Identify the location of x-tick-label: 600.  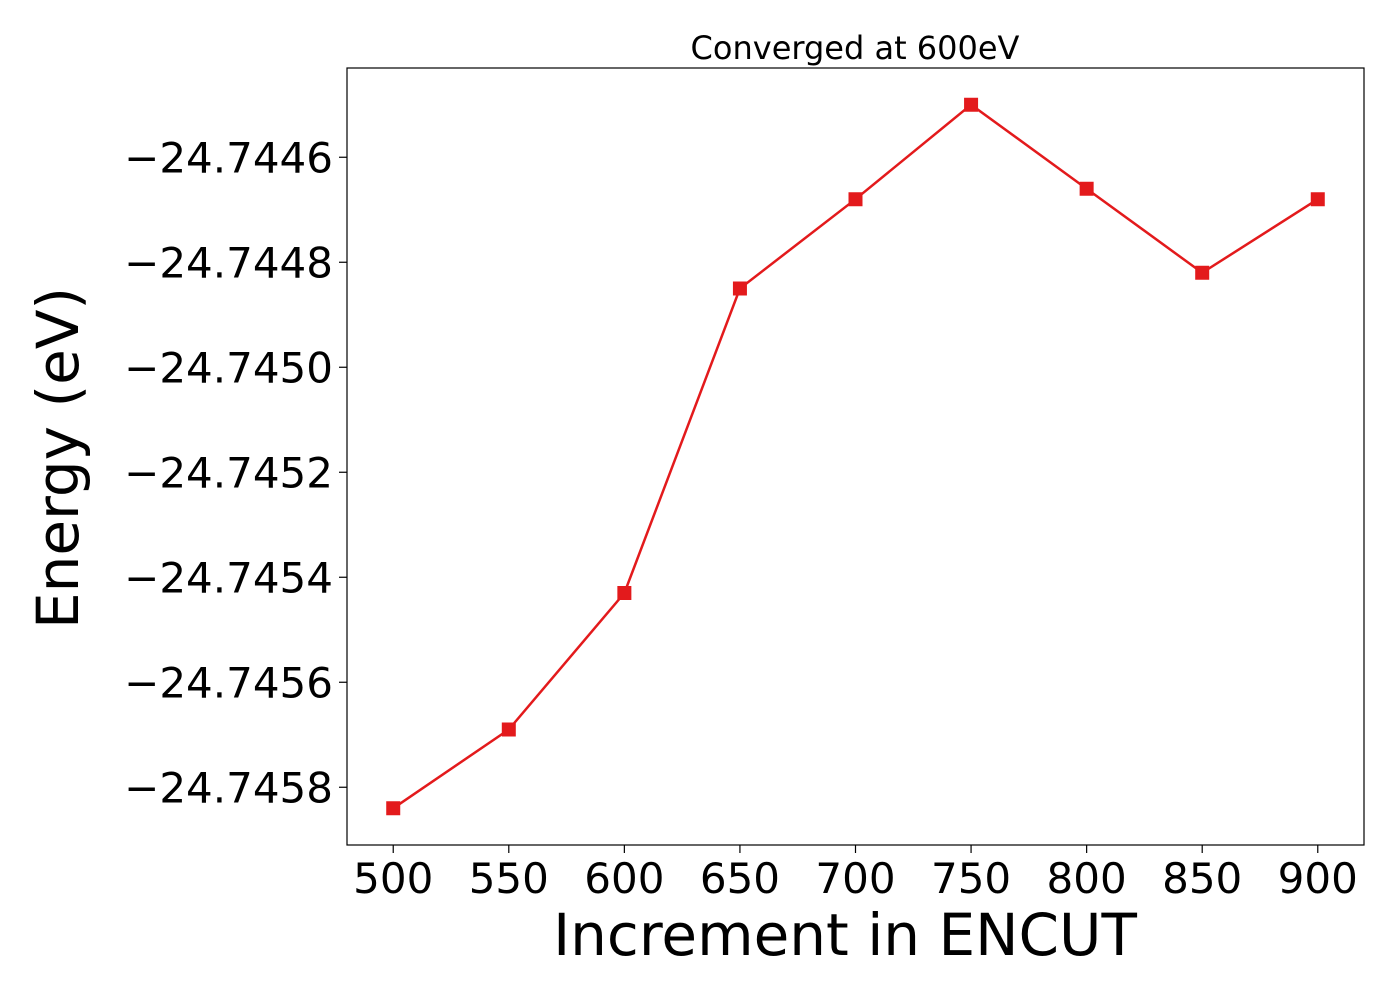
(624, 878).